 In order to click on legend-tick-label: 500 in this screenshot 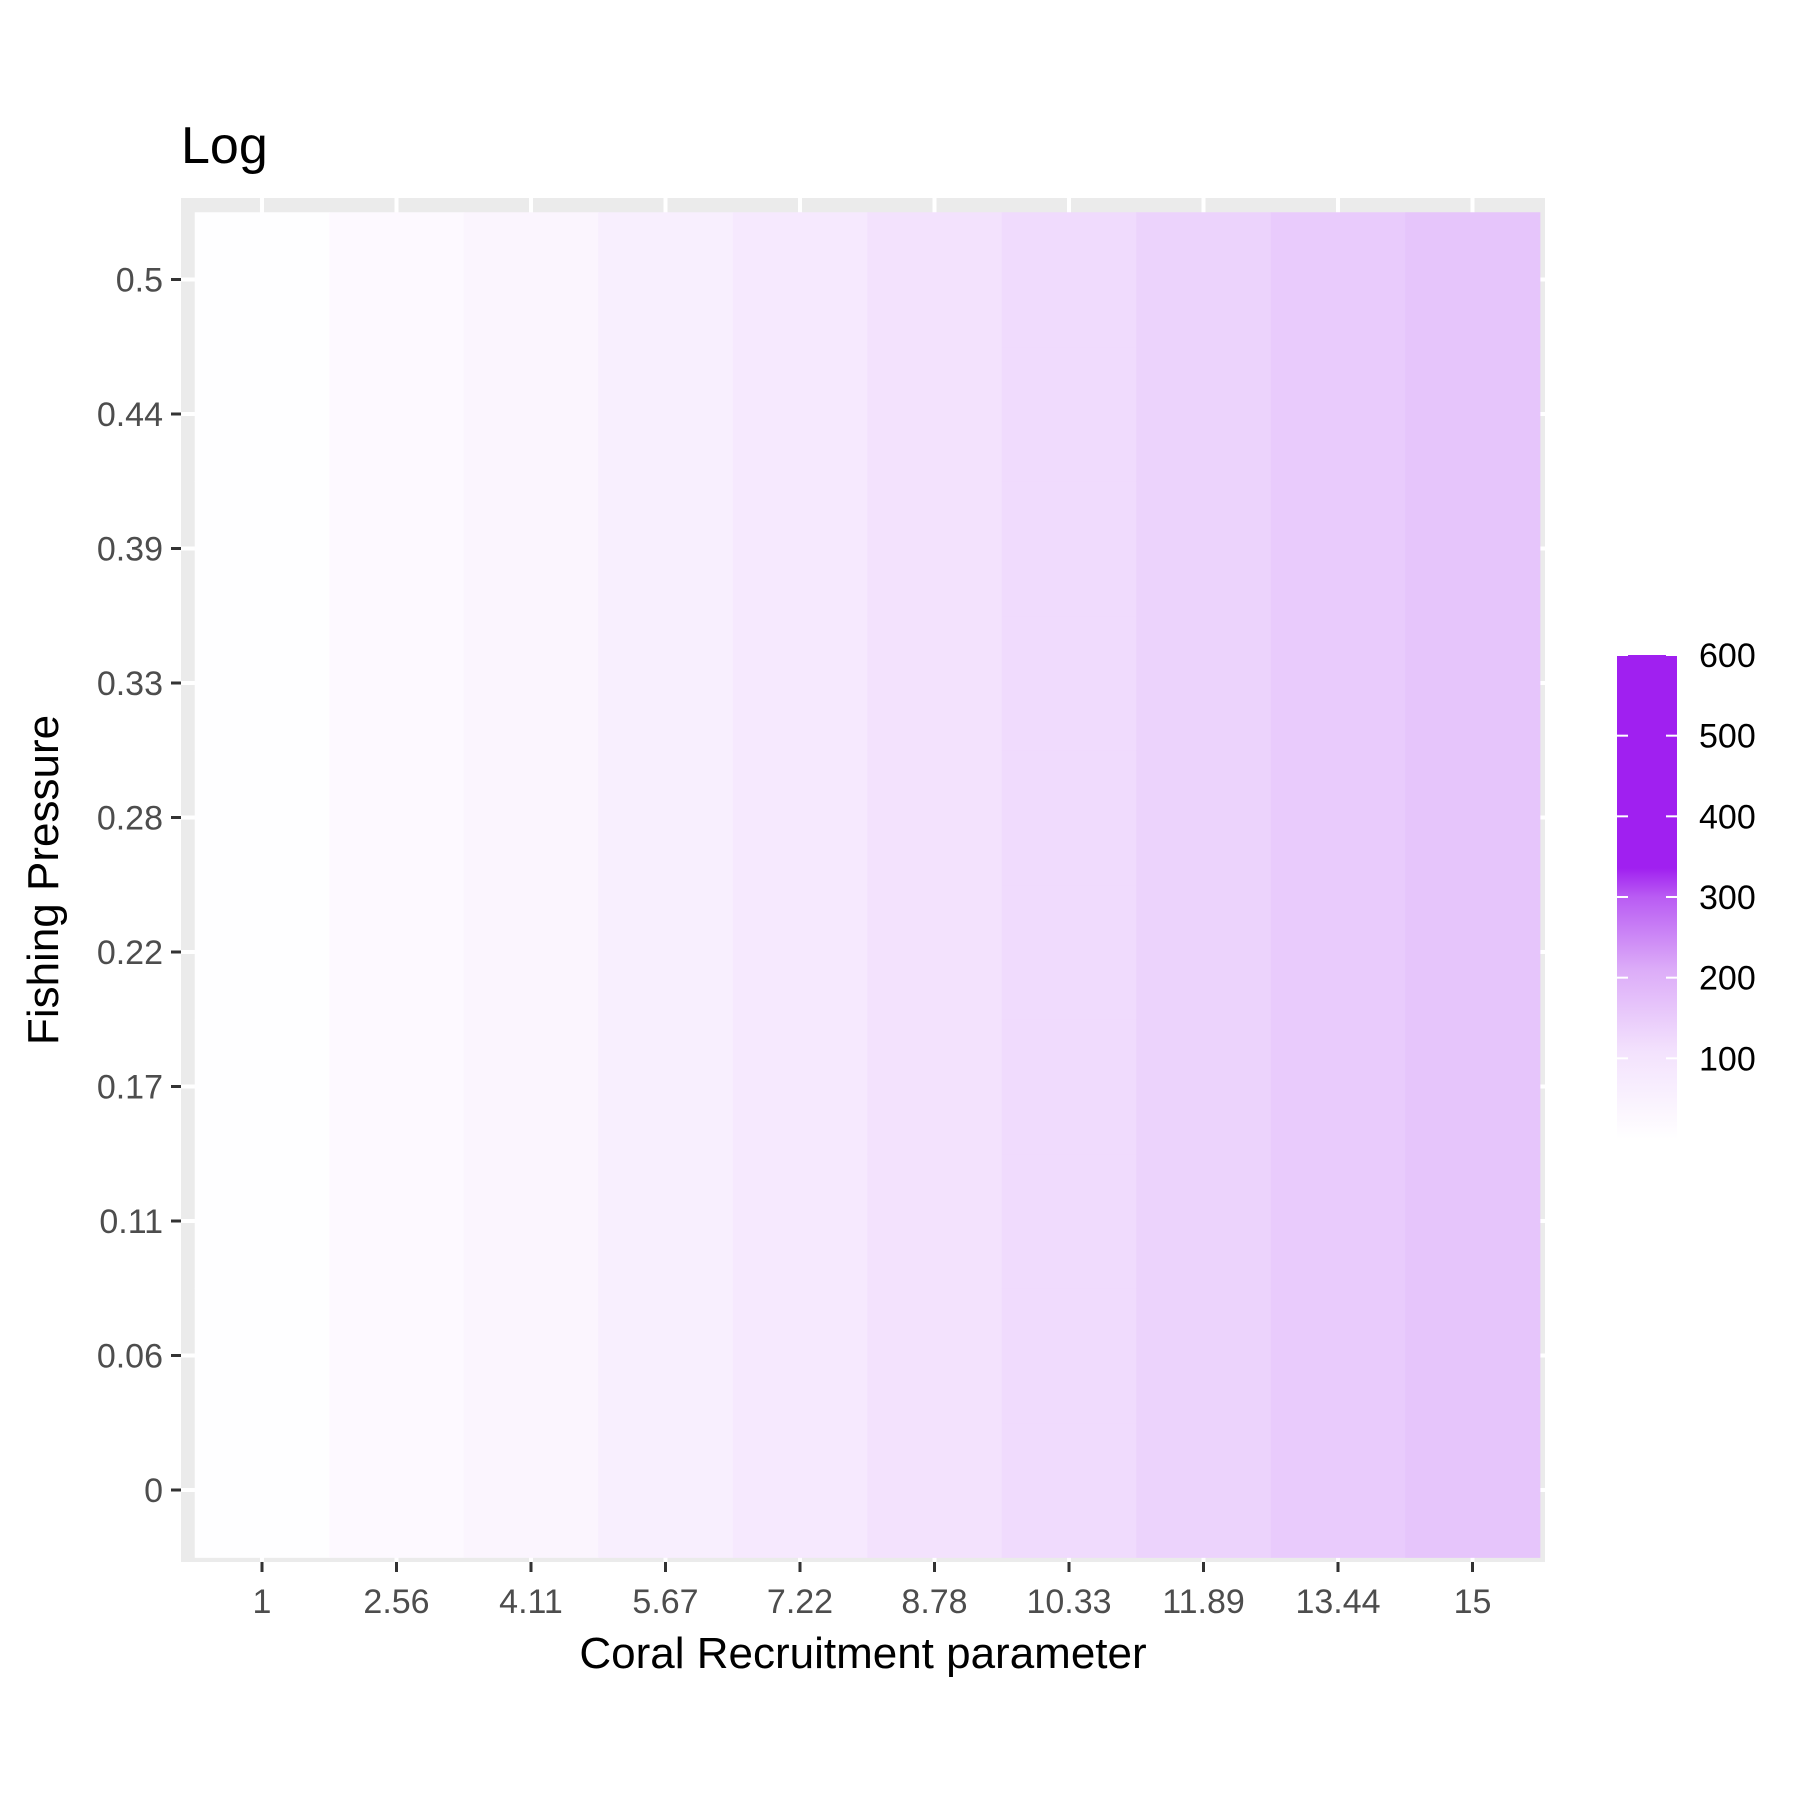, I will do `click(1727, 737)`.